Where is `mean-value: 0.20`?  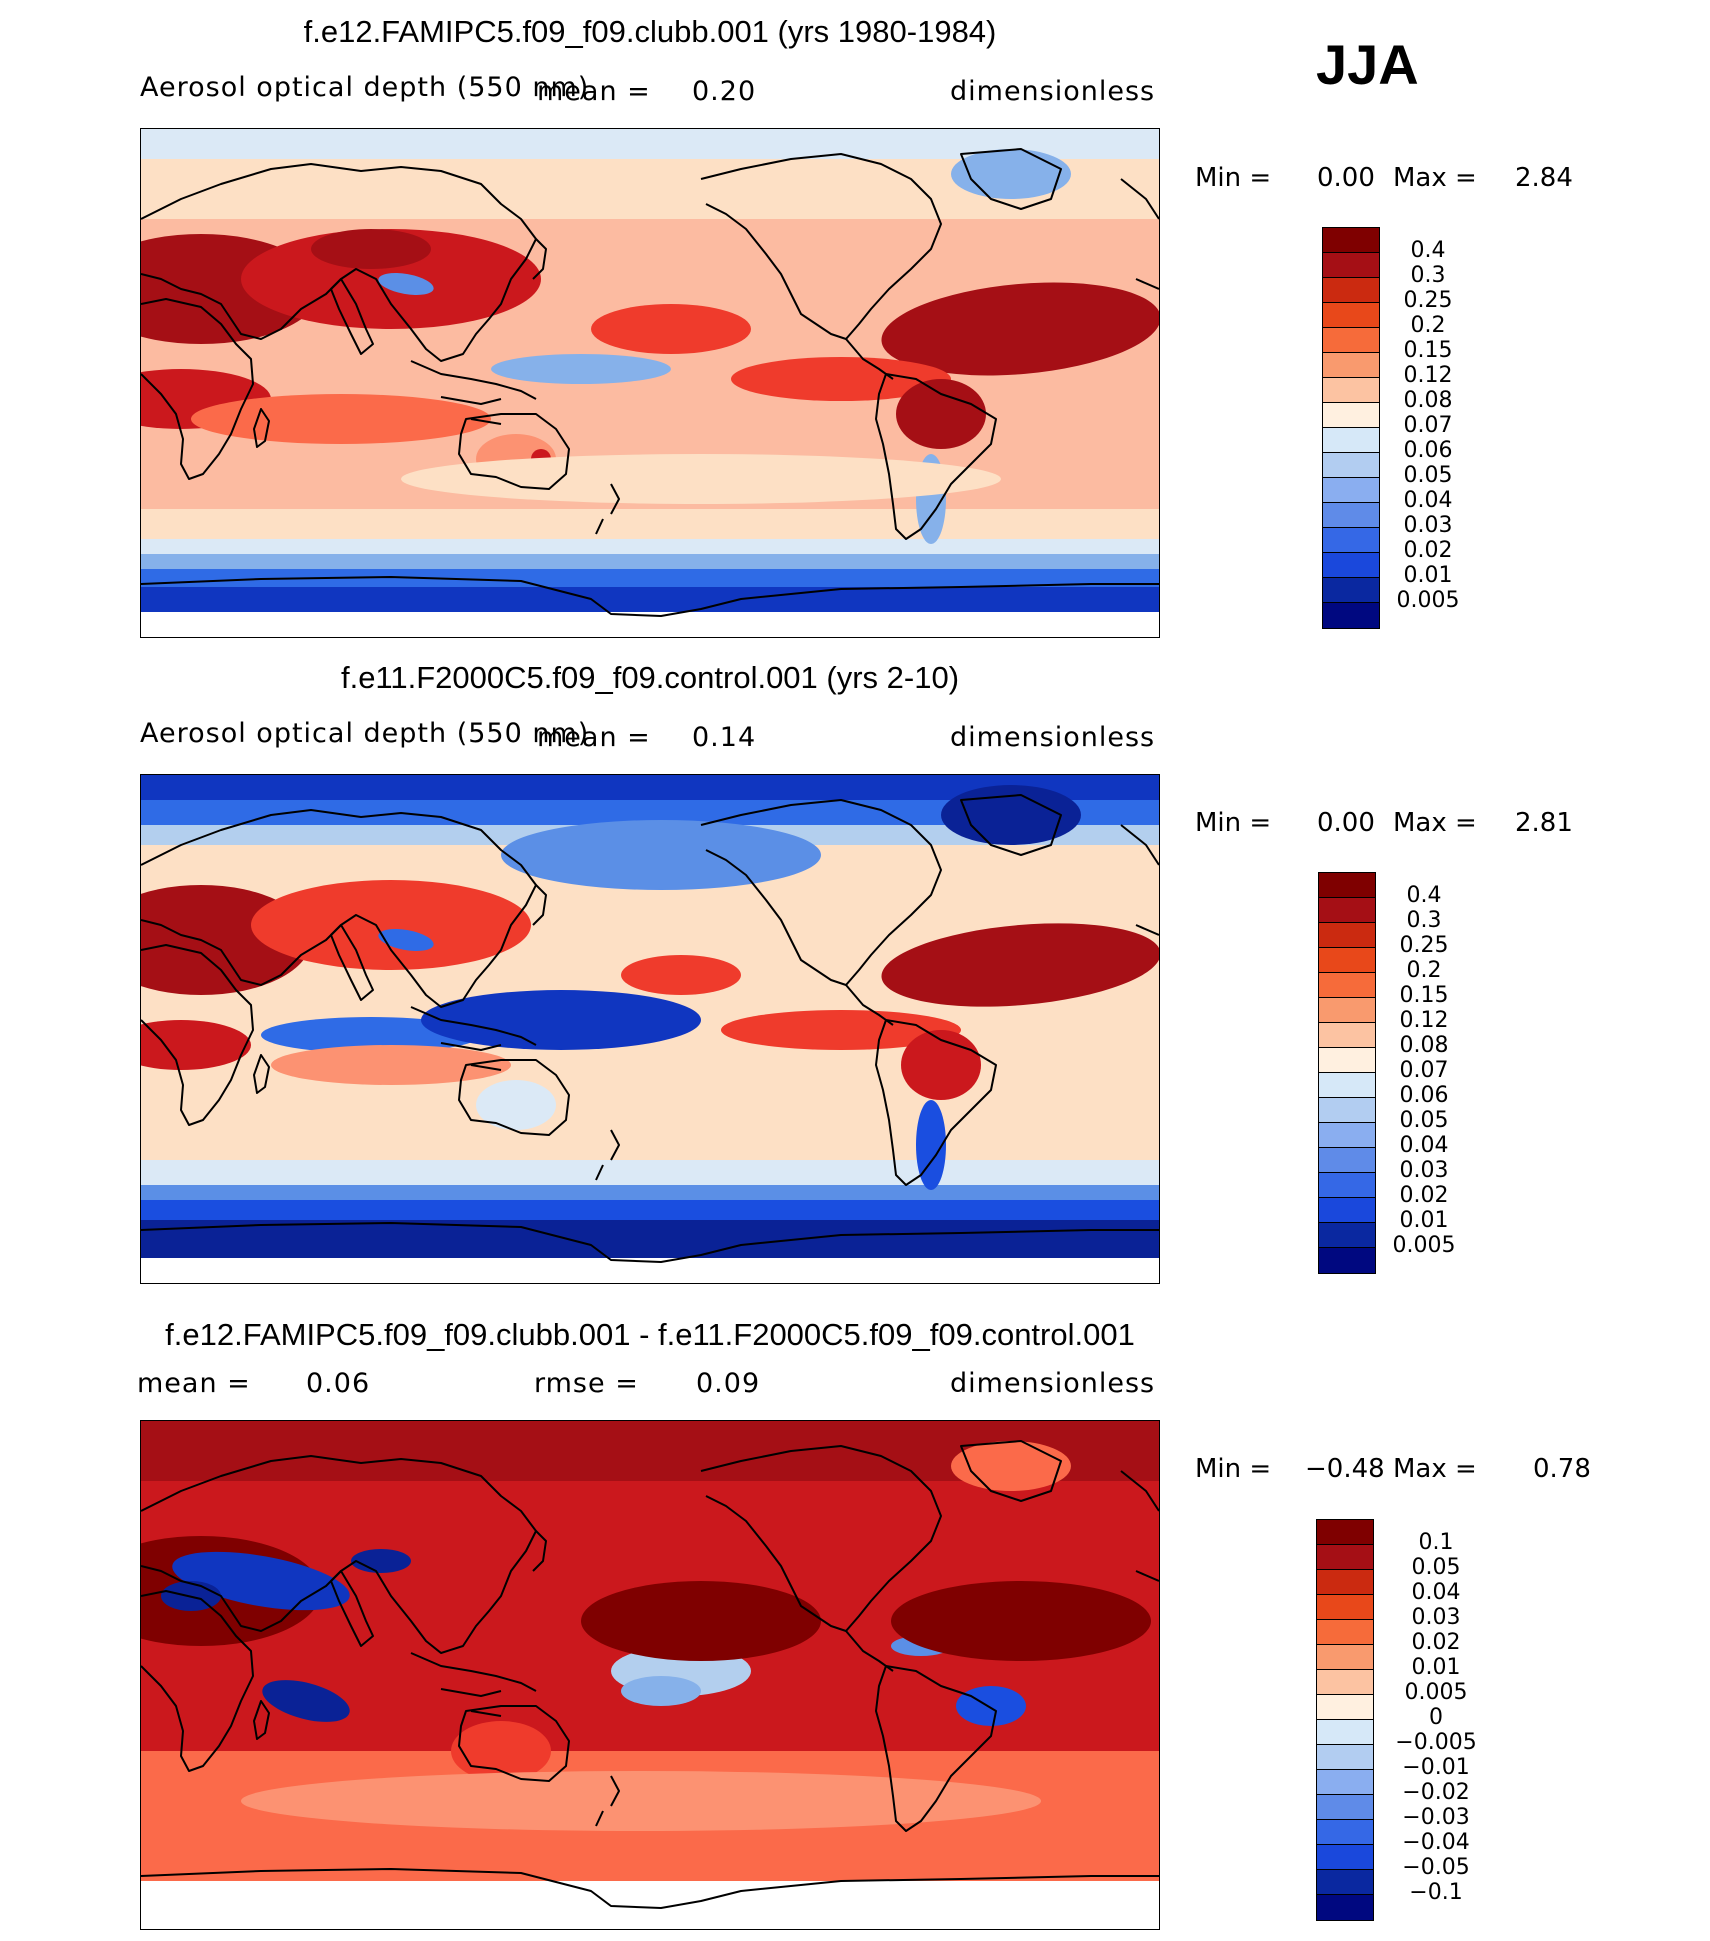
mean-value: 0.20 is located at coordinates (724, 91).